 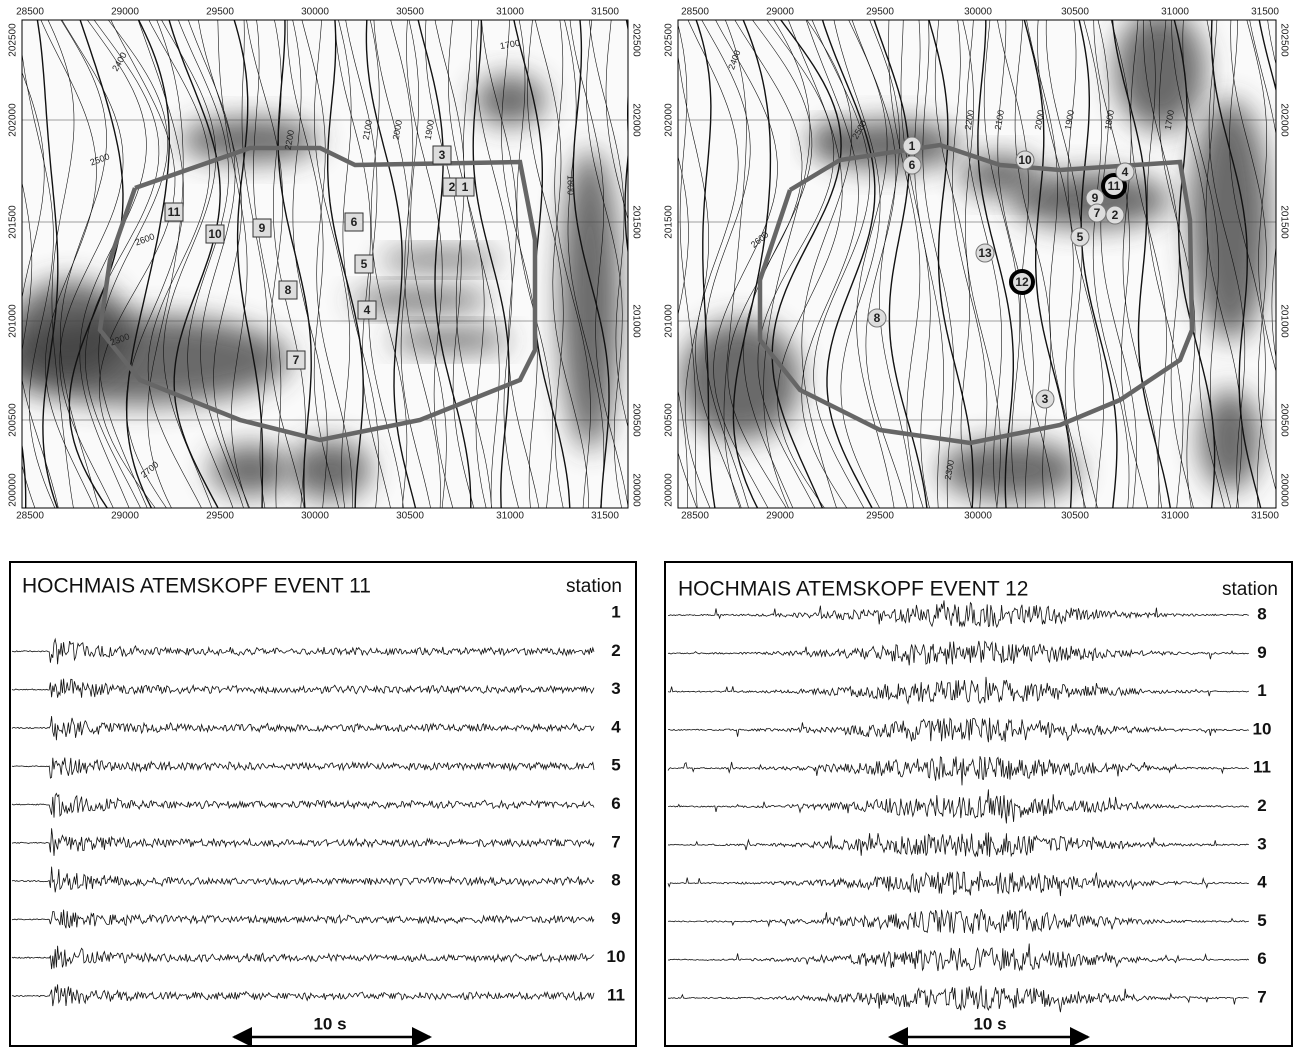 What do you see at coordinates (571, 185) in the screenshot?
I see `contour-label: 1800` at bounding box center [571, 185].